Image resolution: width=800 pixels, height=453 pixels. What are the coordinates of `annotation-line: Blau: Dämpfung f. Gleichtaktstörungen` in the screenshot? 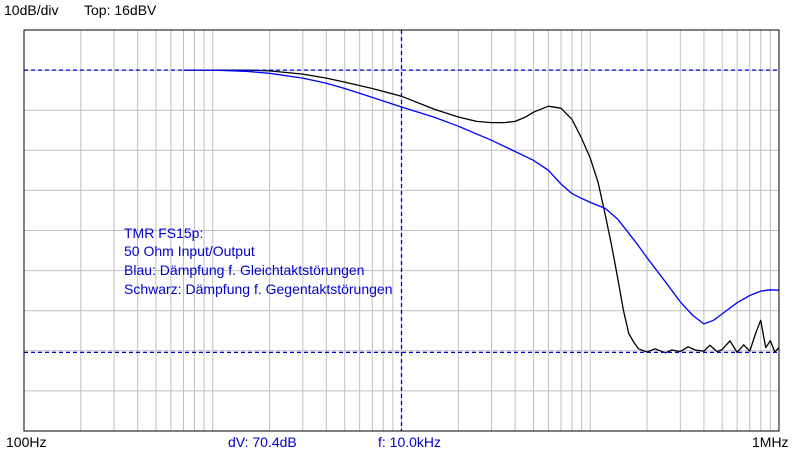 It's located at (244, 270).